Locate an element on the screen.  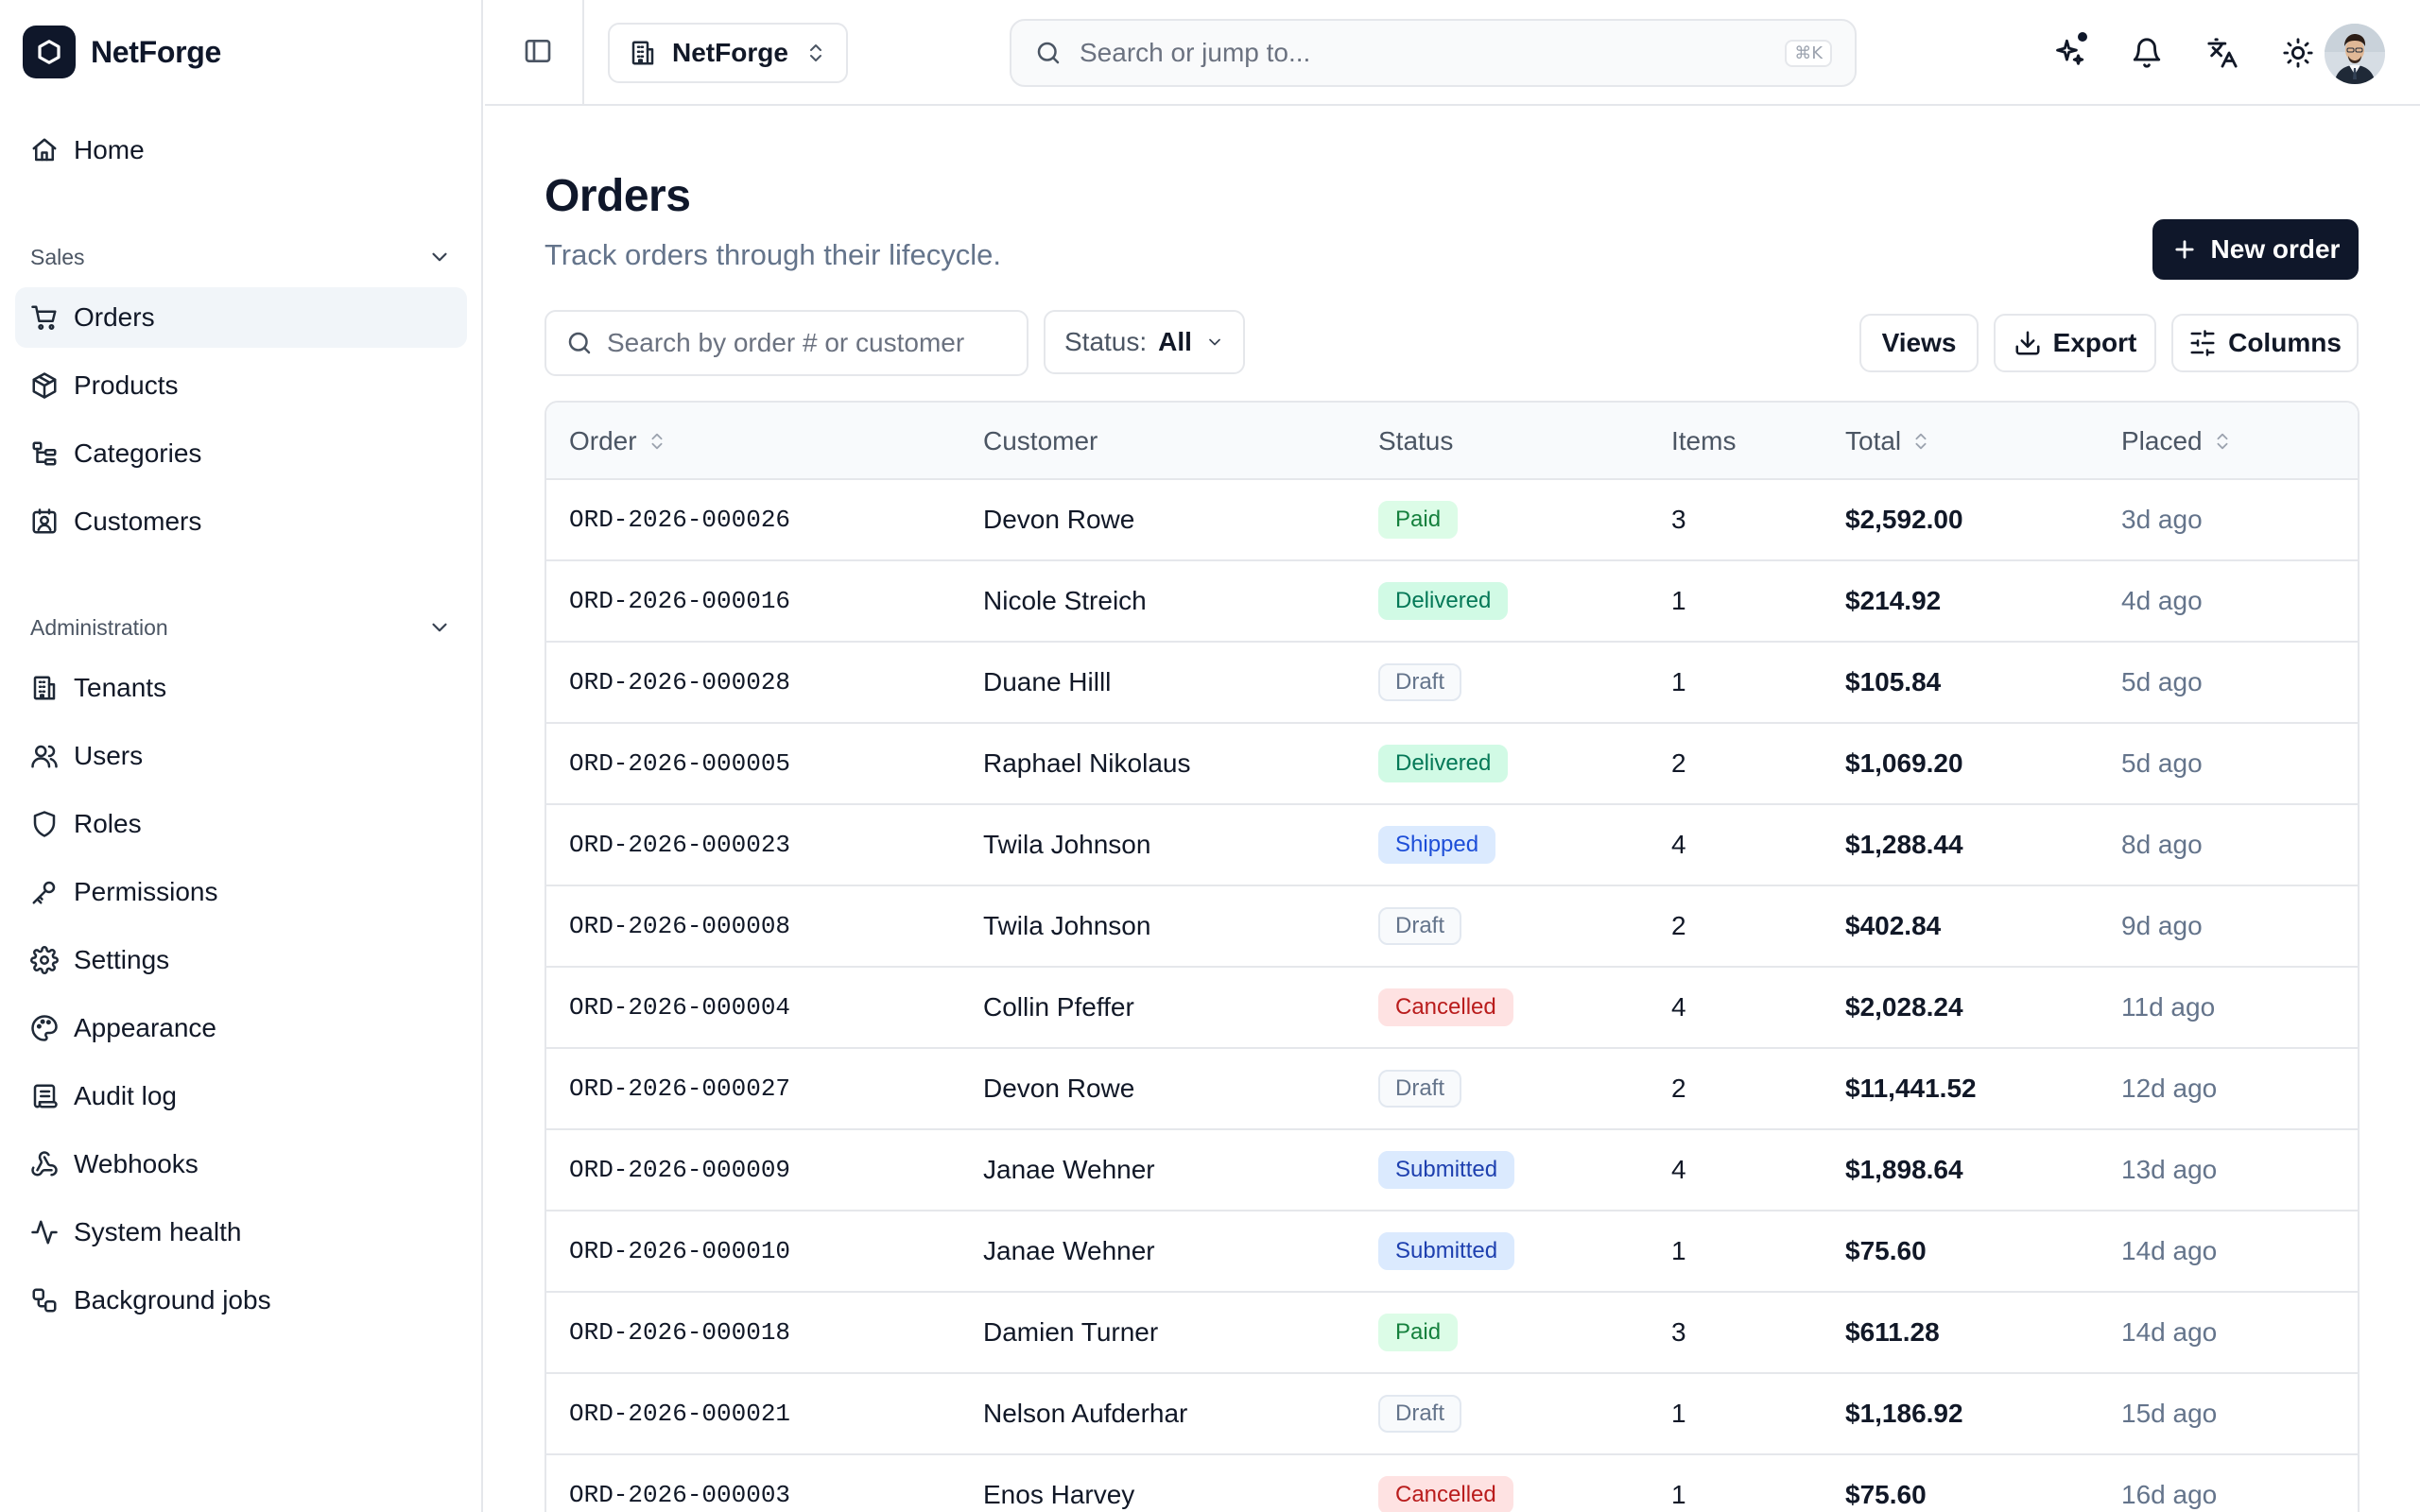
theme-toggle-button is located at coordinates (2298, 53).